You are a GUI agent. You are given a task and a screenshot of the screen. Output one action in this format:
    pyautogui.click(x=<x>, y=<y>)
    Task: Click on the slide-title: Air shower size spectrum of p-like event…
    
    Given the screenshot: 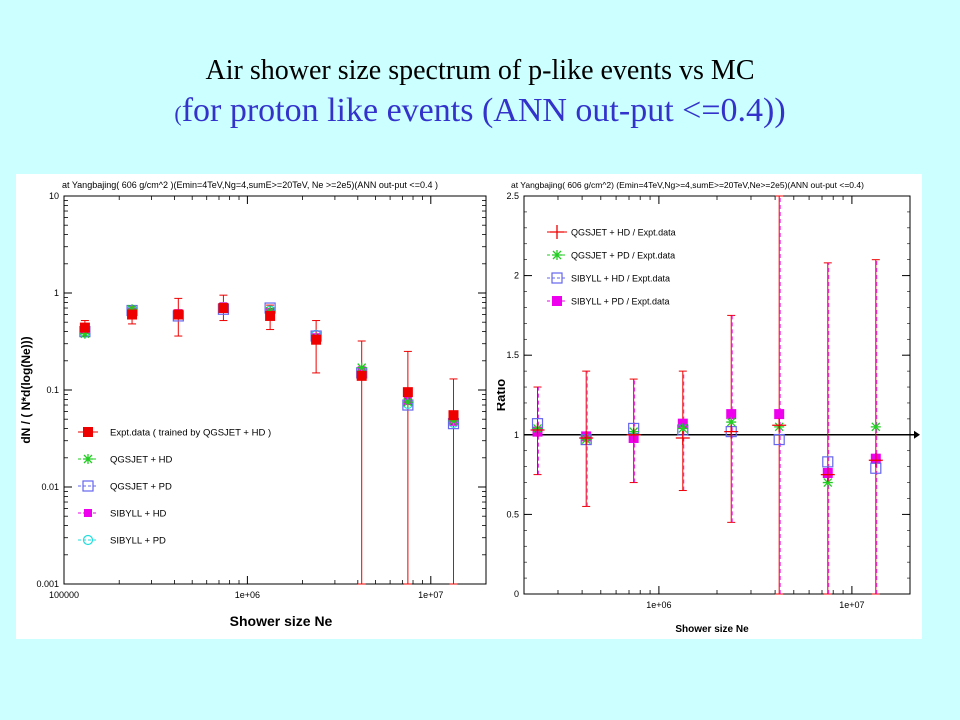 What is the action you would take?
    pyautogui.click(x=480, y=70)
    